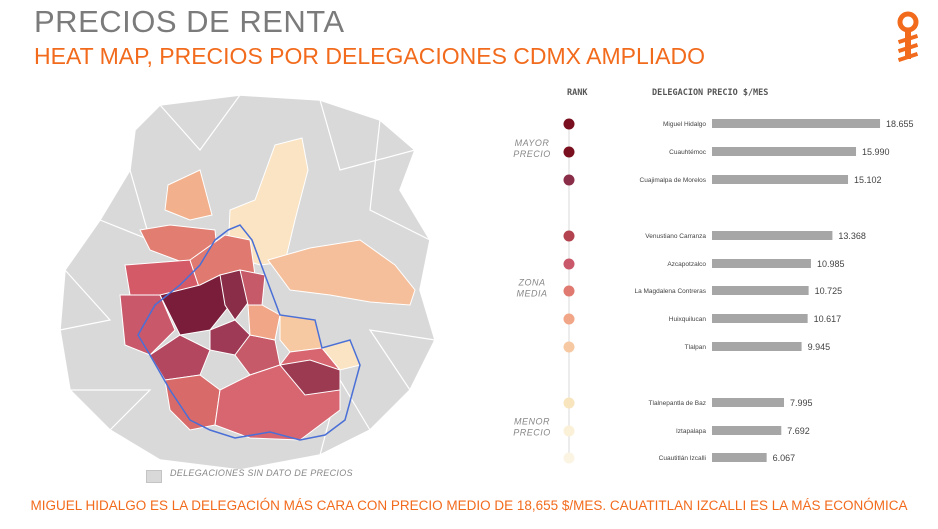 The height and width of the screenshot is (529, 938). I want to click on category-label-9: Iztapalapa, so click(691, 431).